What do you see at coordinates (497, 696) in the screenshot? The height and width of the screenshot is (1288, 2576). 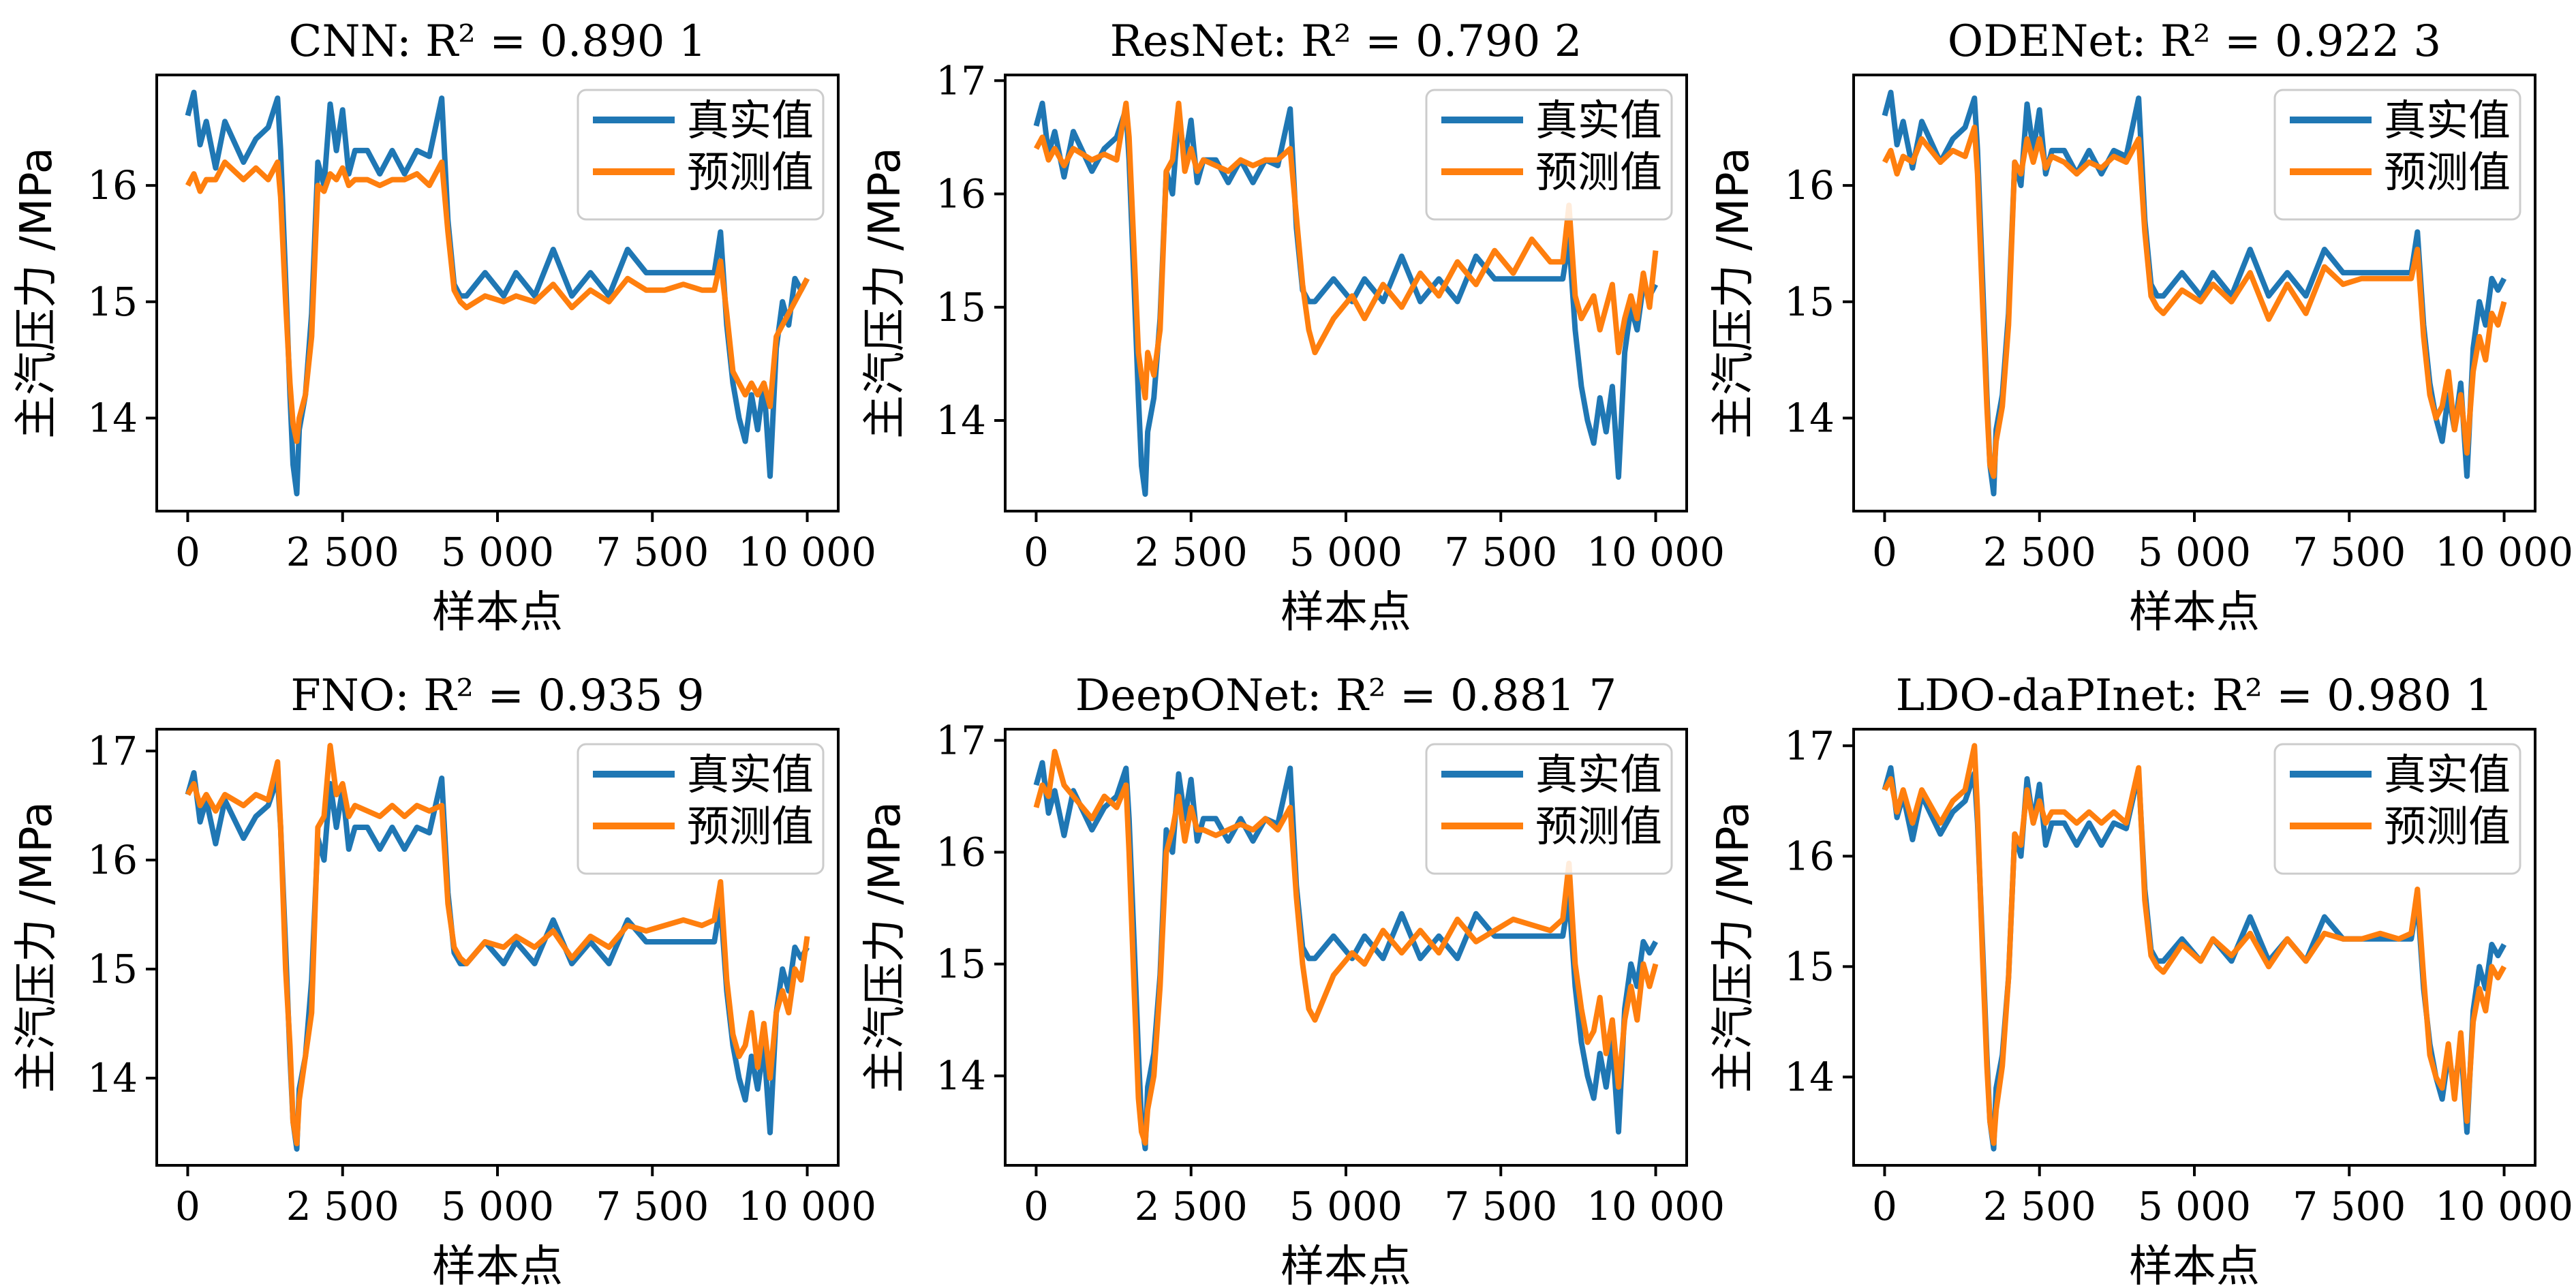 I see `chart-title: FNO: R² = 0.935 9` at bounding box center [497, 696].